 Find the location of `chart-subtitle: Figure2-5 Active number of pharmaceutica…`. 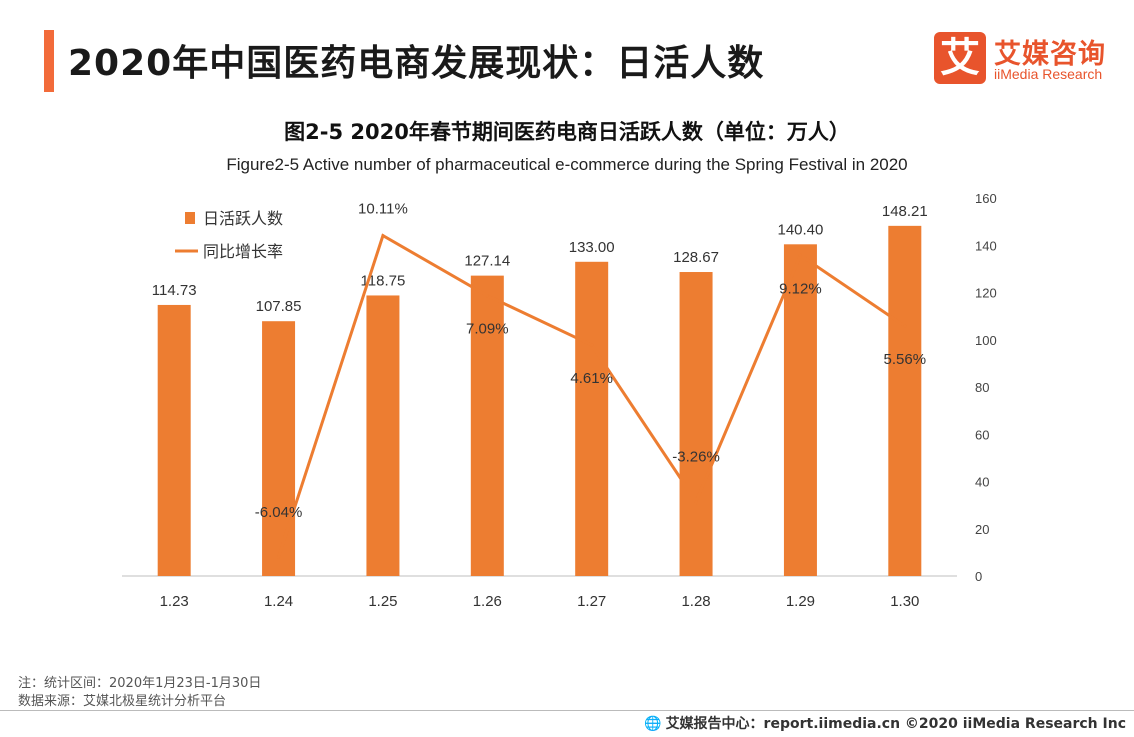

chart-subtitle: Figure2-5 Active number of pharmaceutica… is located at coordinates (567, 164).